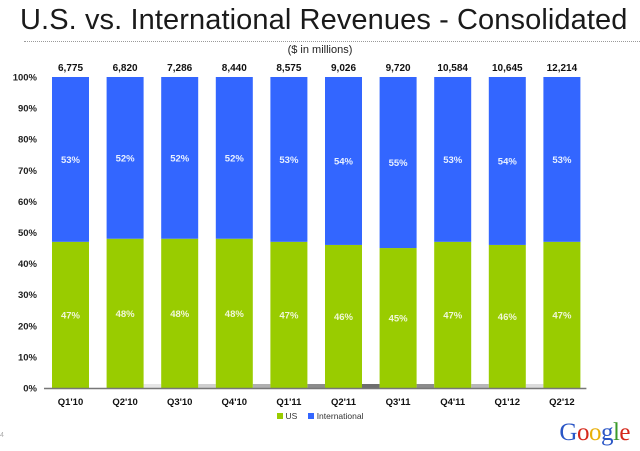 The width and height of the screenshot is (640, 451). Describe the element at coordinates (28, 326) in the screenshot. I see `y-tick-label: 20%` at that location.